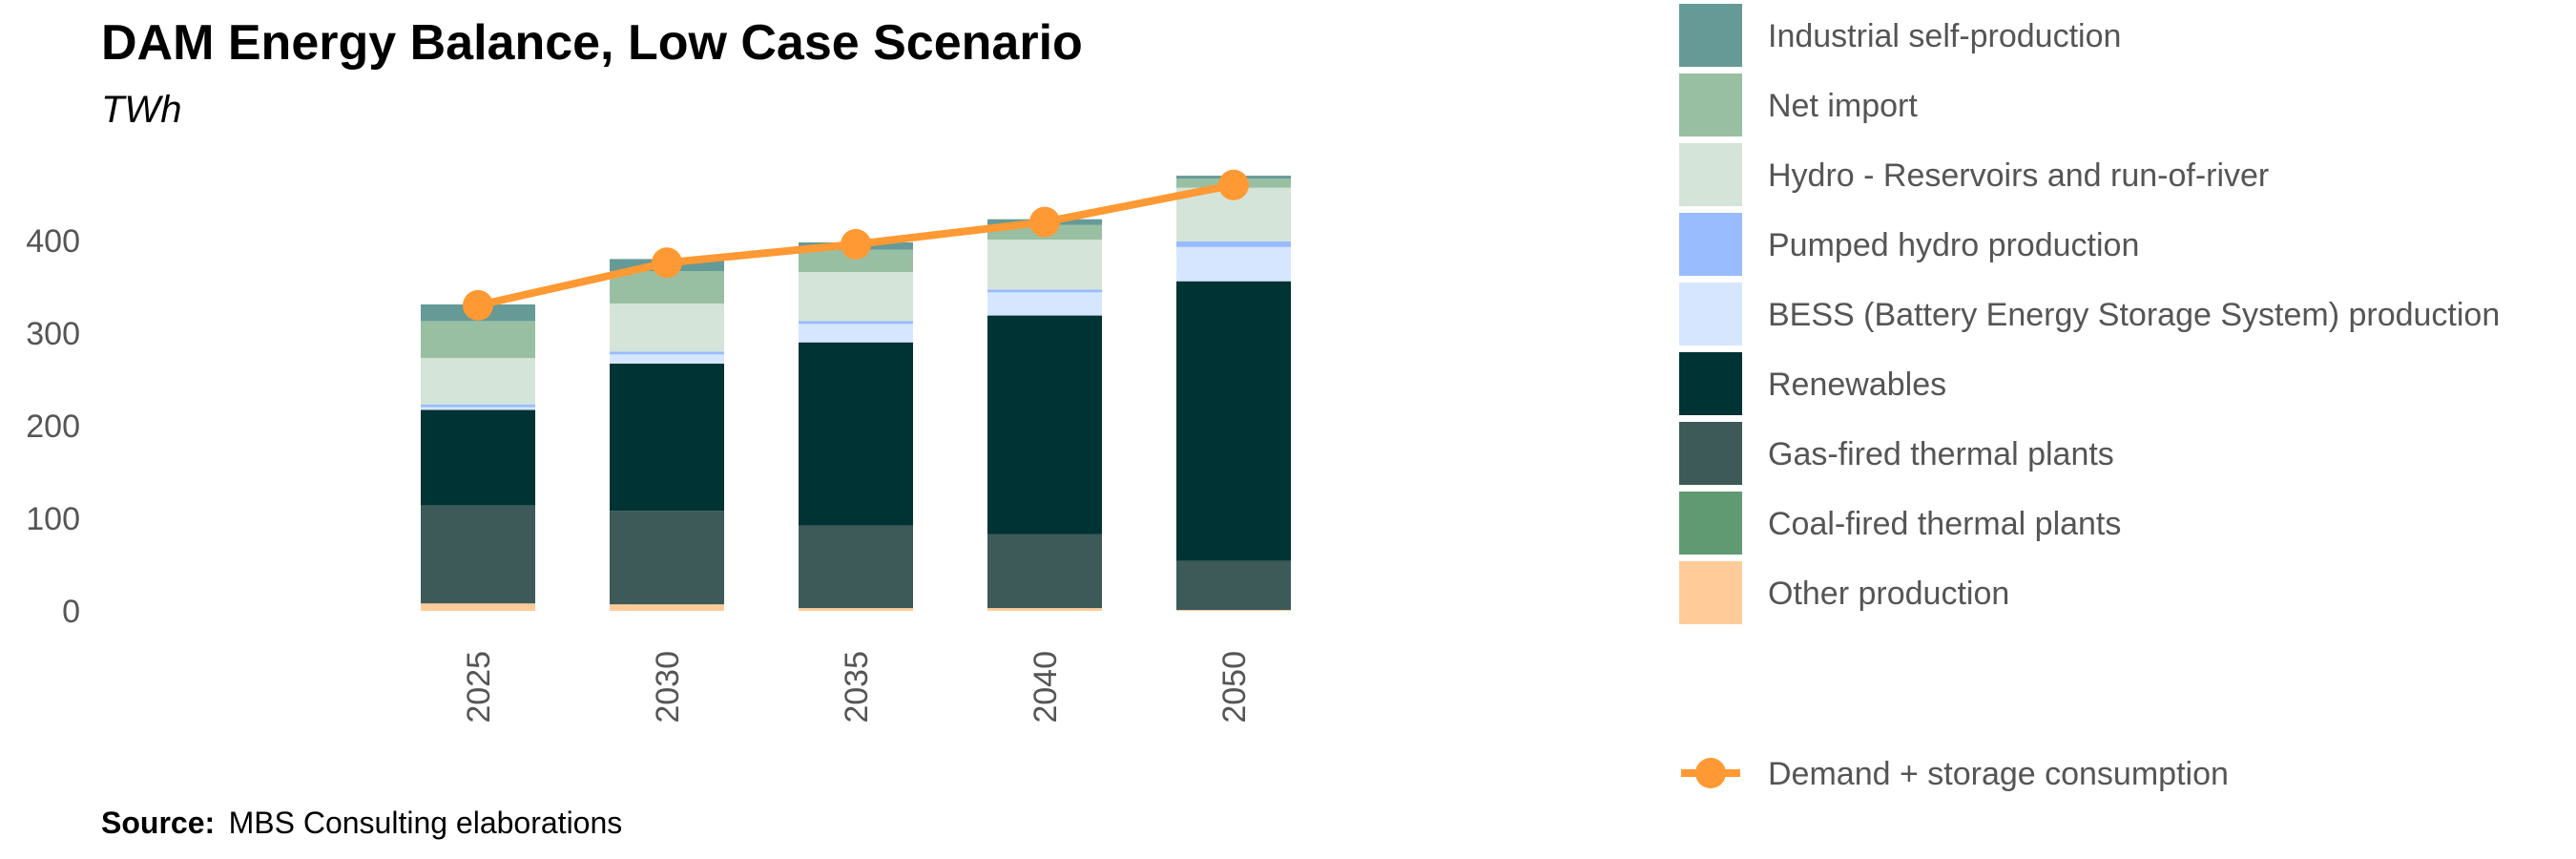 This screenshot has height=859, width=2576. Describe the element at coordinates (592, 43) in the screenshot. I see `chart-title: DAM Energy Balance, Low Case Scenario` at that location.